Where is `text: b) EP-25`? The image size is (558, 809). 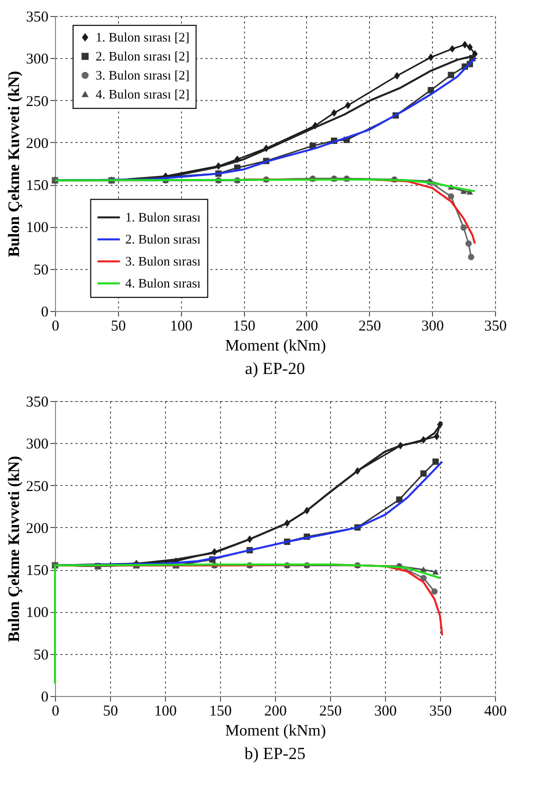
text: b) EP-25 is located at coordinates (275, 753).